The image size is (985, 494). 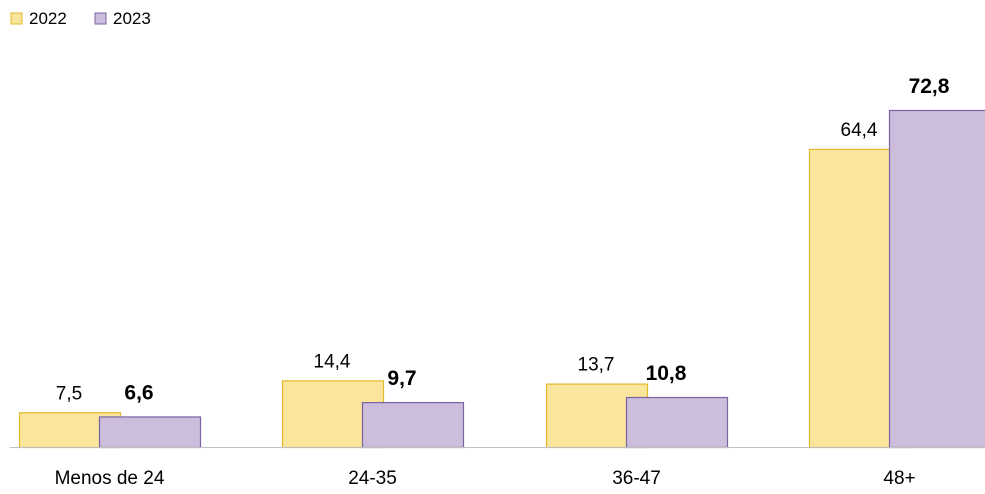 I want to click on legend-swatch-2022, so click(x=16, y=18).